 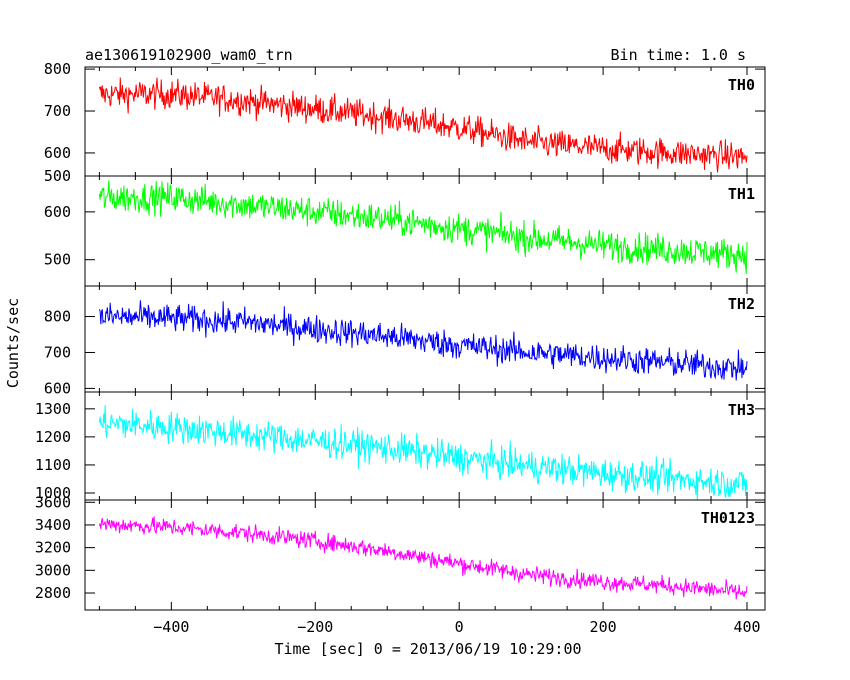 I want to click on y-tick-label: 1200, so click(x=53, y=437).